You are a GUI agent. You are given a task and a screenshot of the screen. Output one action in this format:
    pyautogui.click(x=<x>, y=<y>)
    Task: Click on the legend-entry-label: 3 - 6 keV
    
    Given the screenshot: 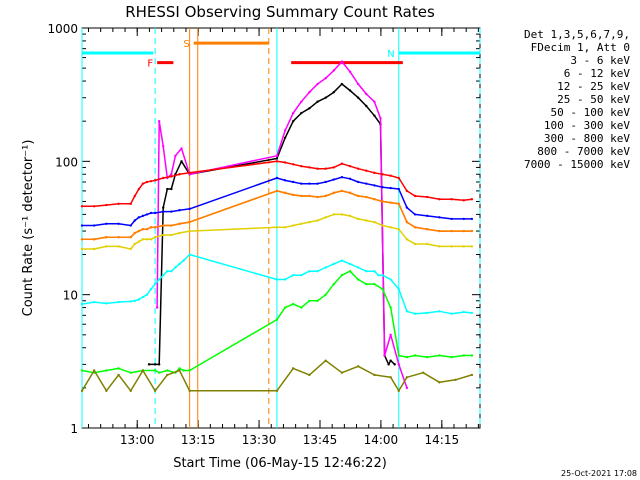 What is the action you would take?
    pyautogui.click(x=600, y=60)
    